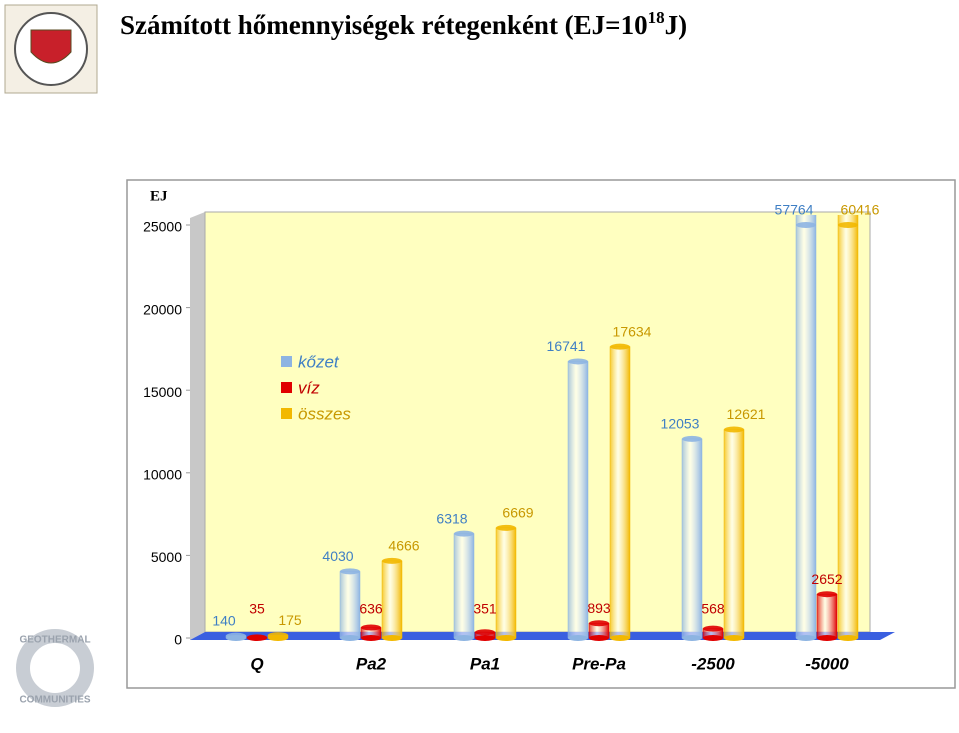 The width and height of the screenshot is (959, 733). Describe the element at coordinates (713, 663) in the screenshot. I see `x-tick-label: -2500` at that location.